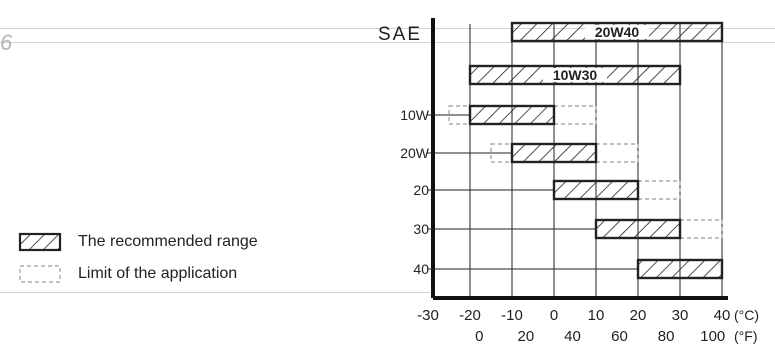 This screenshot has height=346, width=775. I want to click on hatched-swatch-icon, so click(40, 242).